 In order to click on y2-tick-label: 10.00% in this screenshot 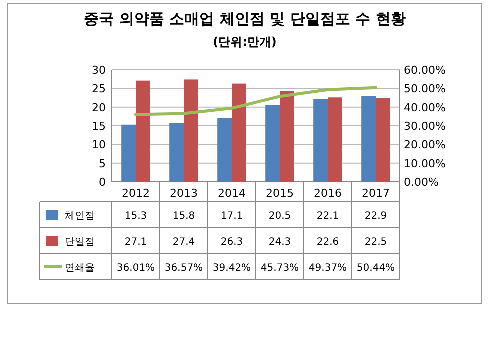, I will do `click(425, 163)`.